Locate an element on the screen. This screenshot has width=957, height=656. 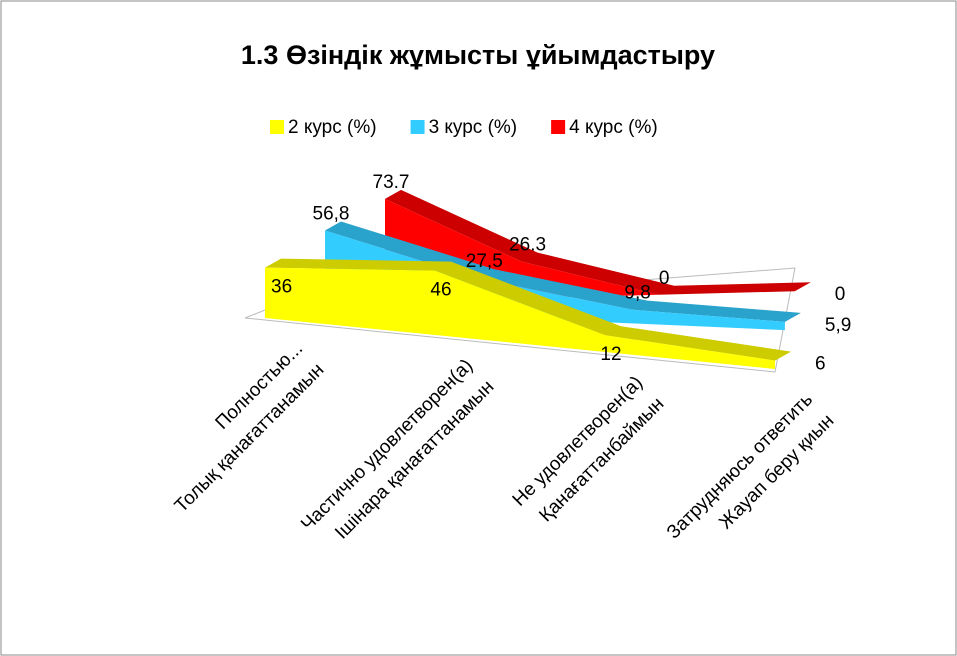
data-label: 26.3 is located at coordinates (527, 245).